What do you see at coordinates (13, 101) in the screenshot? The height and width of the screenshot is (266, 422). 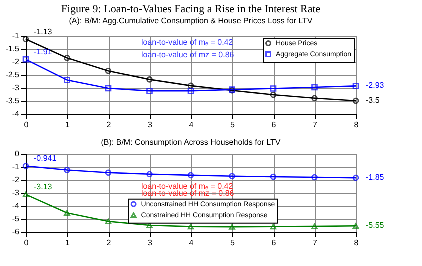 I see `y-tick-label: -3.5` at bounding box center [13, 101].